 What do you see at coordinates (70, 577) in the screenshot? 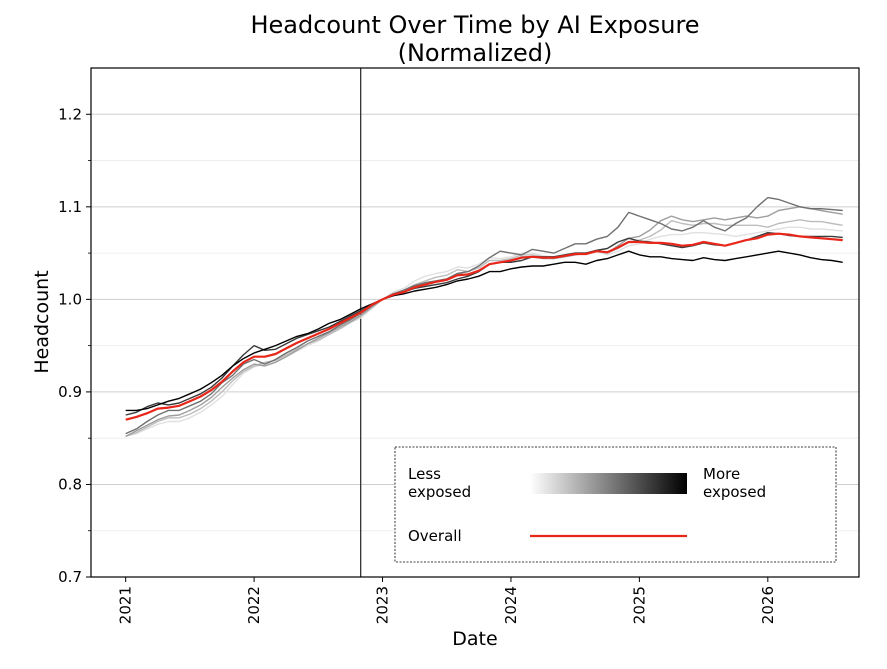
I see `y-tick-label: 0.7` at bounding box center [70, 577].